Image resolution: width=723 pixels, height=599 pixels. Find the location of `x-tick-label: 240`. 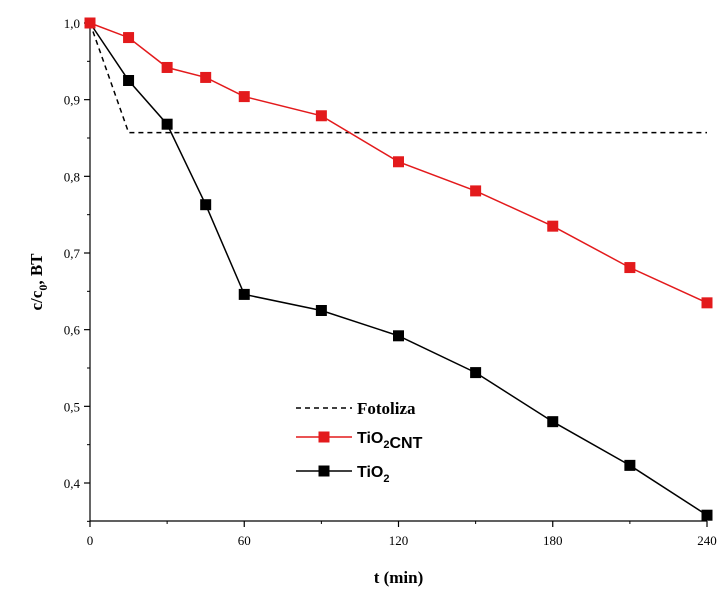

x-tick-label: 240 is located at coordinates (707, 540).